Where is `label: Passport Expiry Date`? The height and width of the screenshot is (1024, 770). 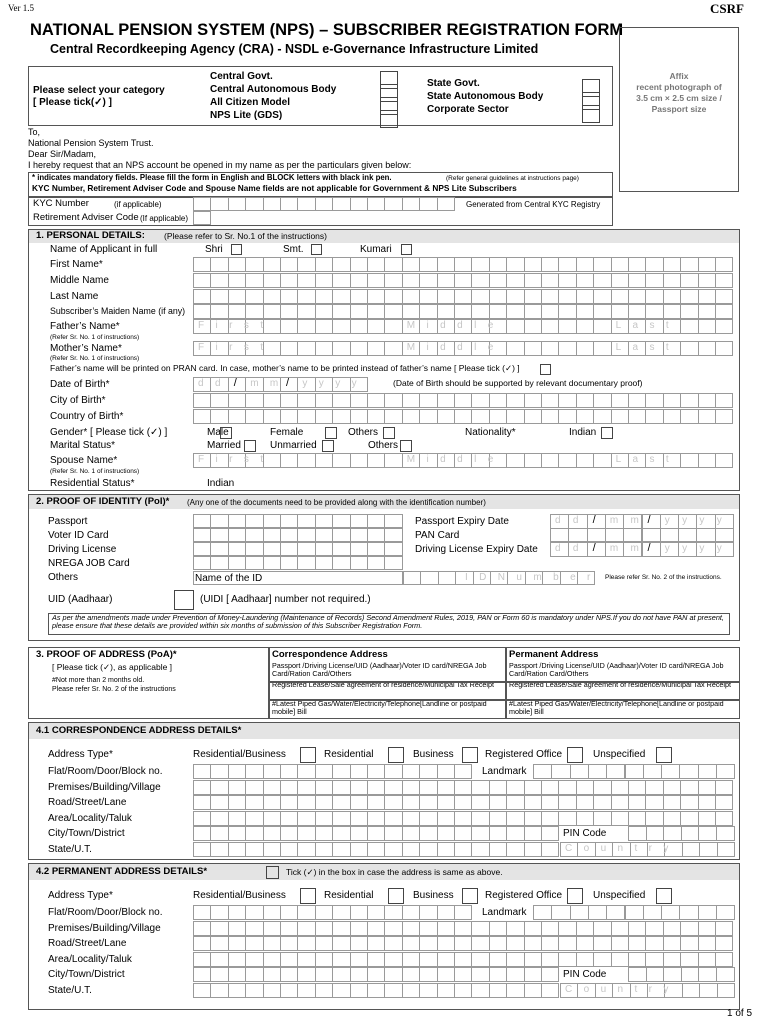 label: Passport Expiry Date is located at coordinates (462, 521).